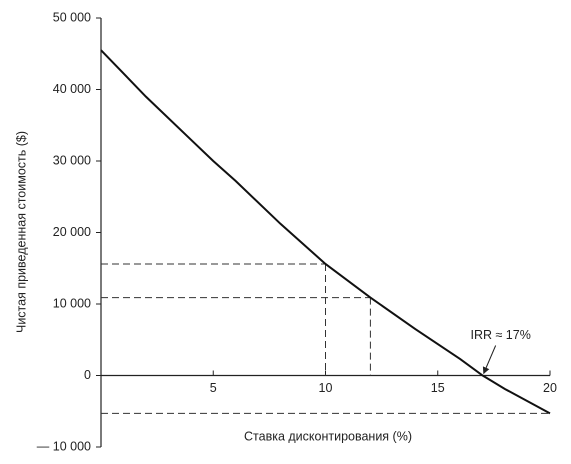  I want to click on annotation-arrow, so click(489, 360).